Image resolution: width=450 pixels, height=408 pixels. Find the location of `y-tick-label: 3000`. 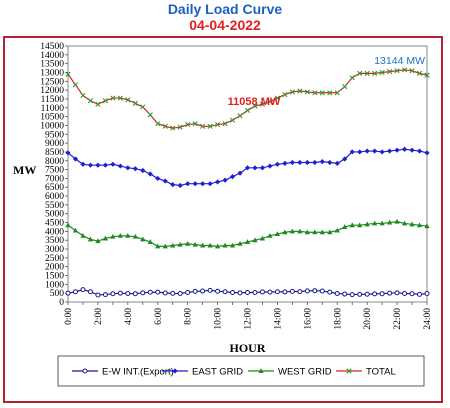

y-tick-label: 3000 is located at coordinates (54, 250).